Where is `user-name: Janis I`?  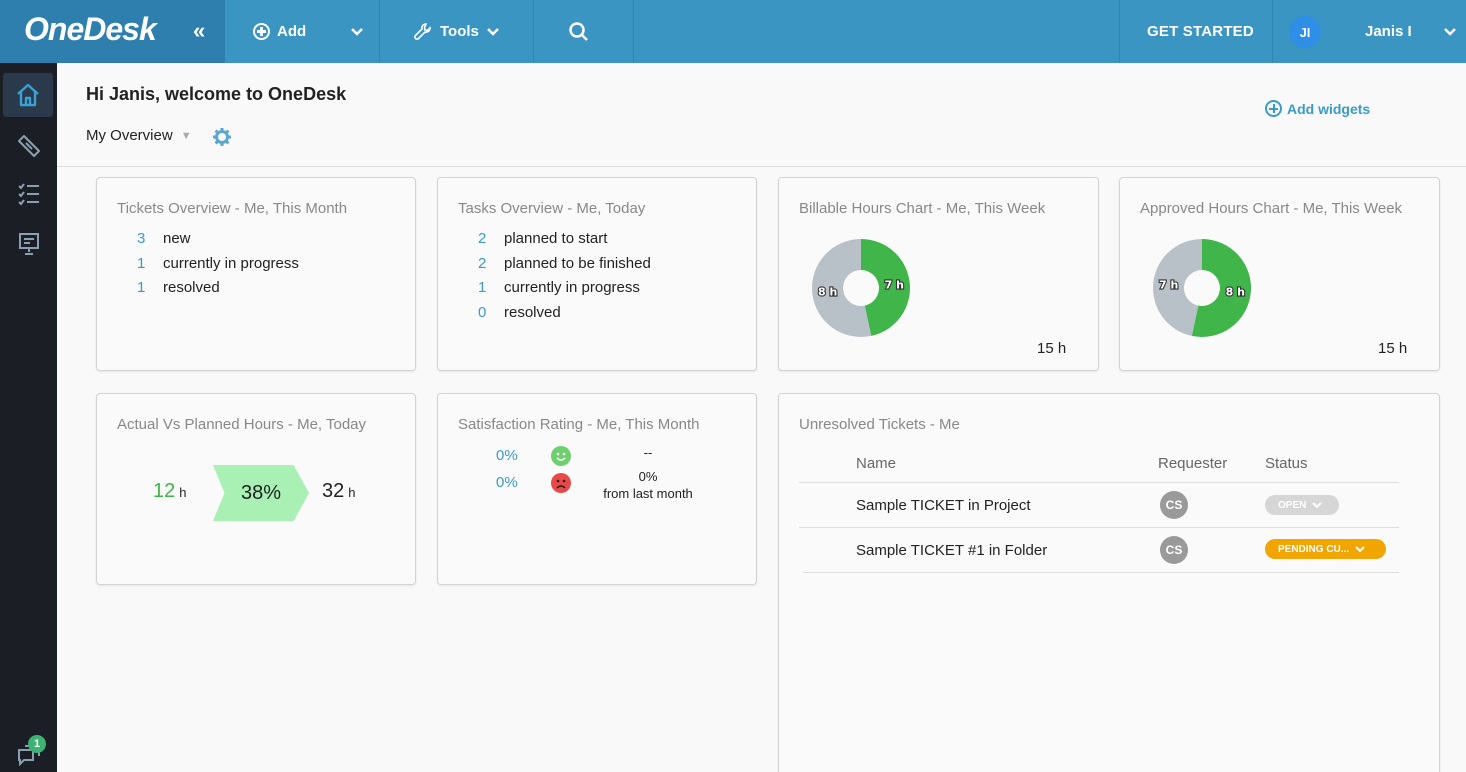
user-name: Janis I is located at coordinates (1388, 31).